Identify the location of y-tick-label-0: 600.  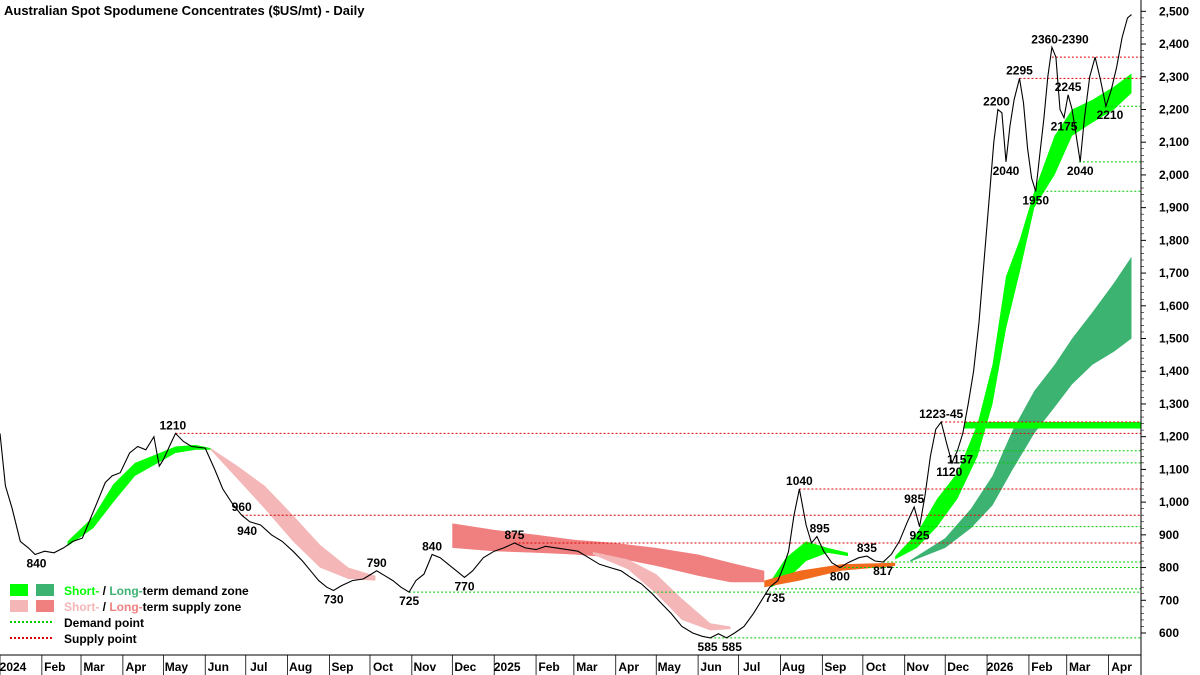
(1169, 633).